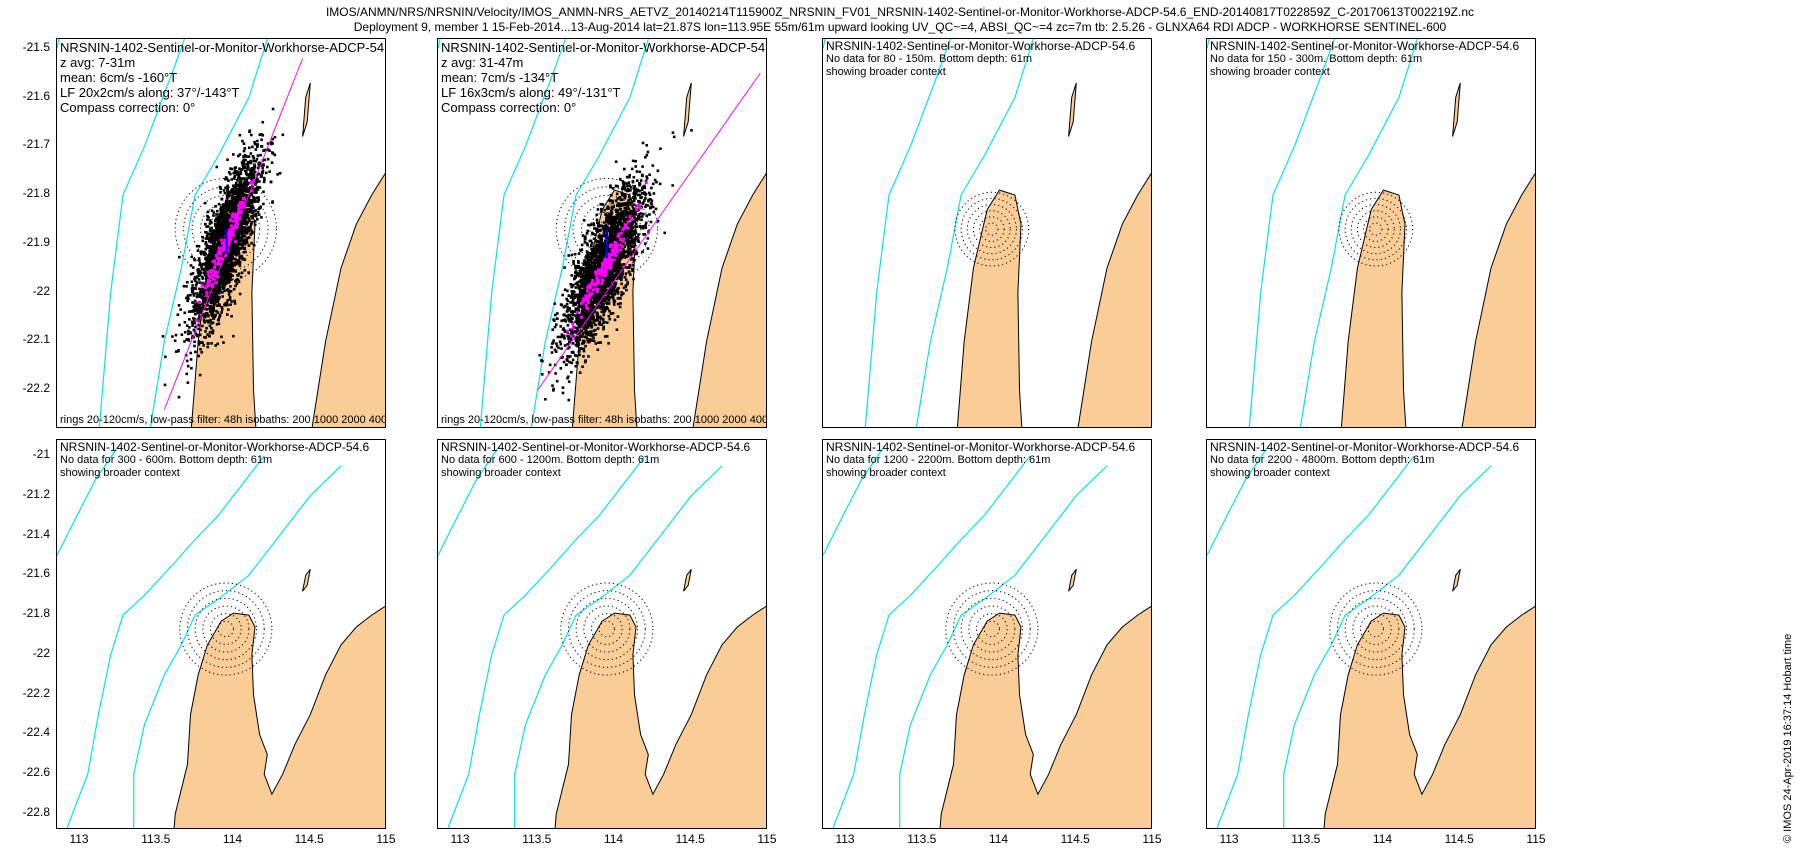 This screenshot has width=1800, height=850. Describe the element at coordinates (929, 59) in the screenshot. I see `panel-info-line: No data for 80 - 150m. Bottom depth: 61m` at that location.